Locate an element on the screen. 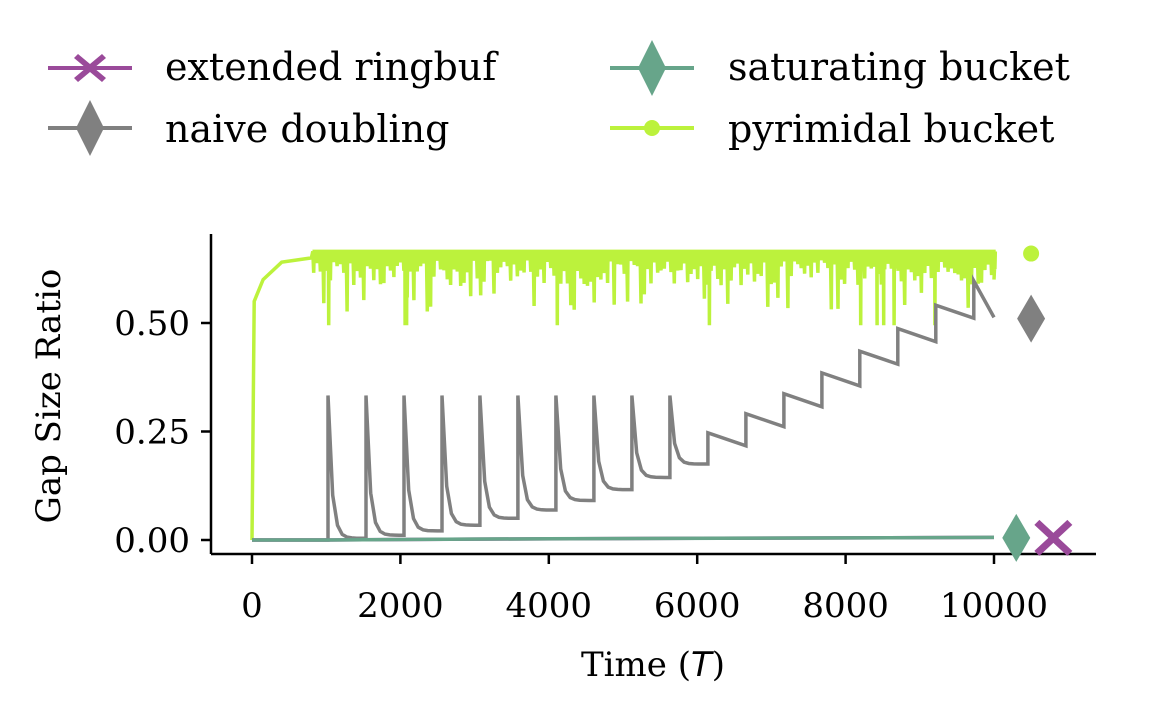  x-axis-label: Time (T) is located at coordinates (653, 665).